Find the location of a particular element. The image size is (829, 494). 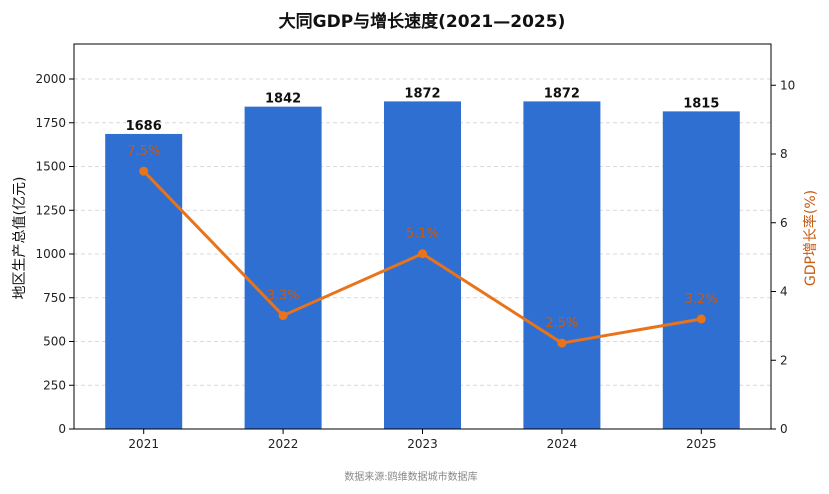

y-left-tick-label: 2000 is located at coordinates (50, 79).